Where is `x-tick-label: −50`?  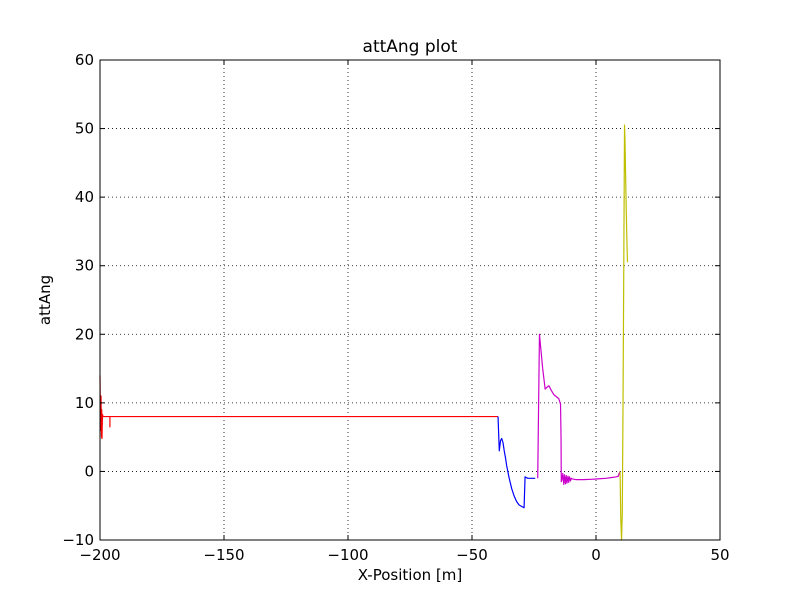
x-tick-label: −50 is located at coordinates (472, 555).